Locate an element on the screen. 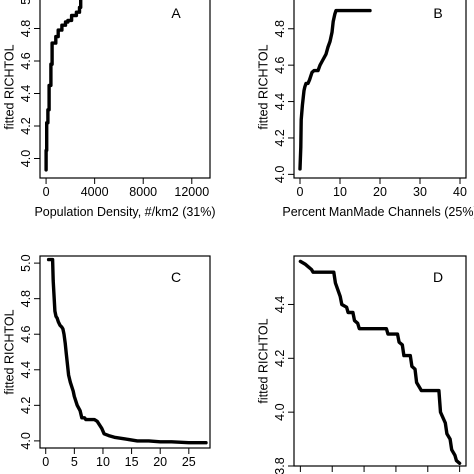 This screenshot has width=474, height=474. x-tick-label: 8000 is located at coordinates (143, 192).